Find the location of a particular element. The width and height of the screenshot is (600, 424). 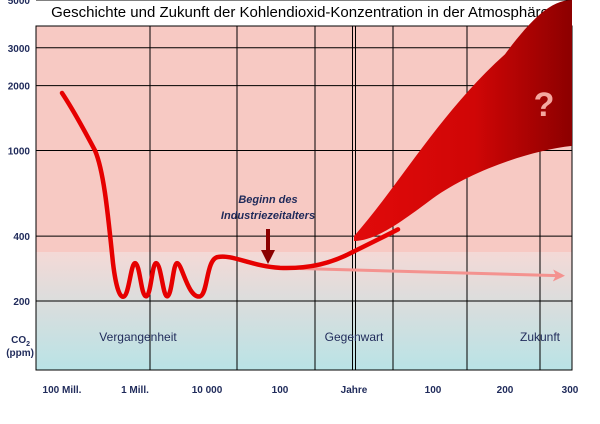

era-label-present: Gegenwart is located at coordinates (354, 337).